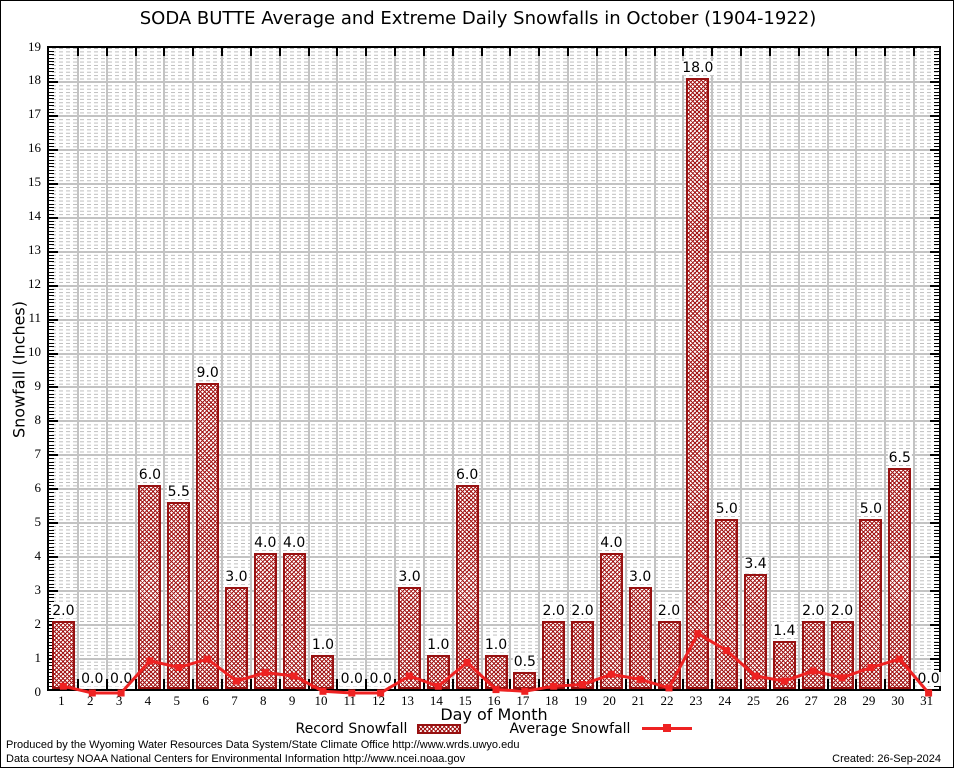 This screenshot has width=954, height=768. Describe the element at coordinates (927, 700) in the screenshot. I see `x-tick-label: 31` at that location.